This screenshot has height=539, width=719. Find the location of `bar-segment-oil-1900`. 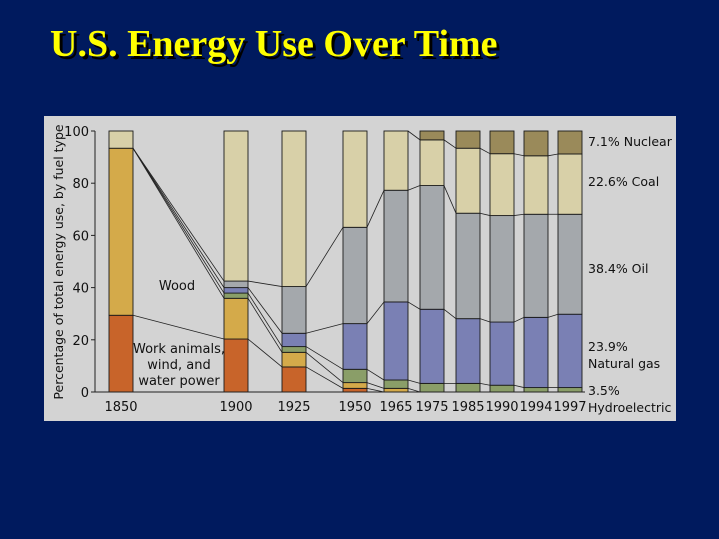

bar-segment-oil-1900 is located at coordinates (236, 284).